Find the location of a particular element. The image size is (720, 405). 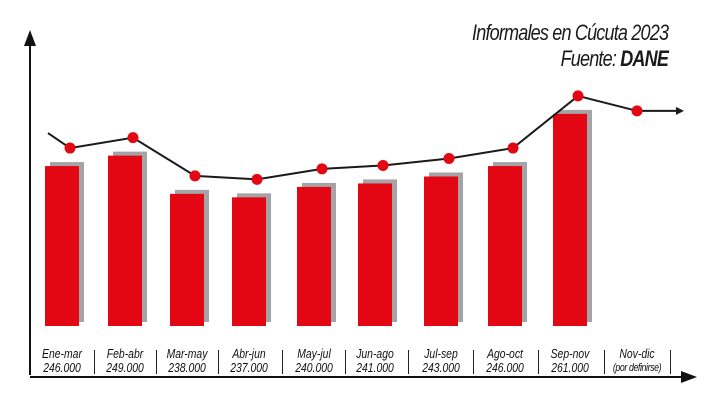

category-label: Jun-ago is located at coordinates (375, 353).